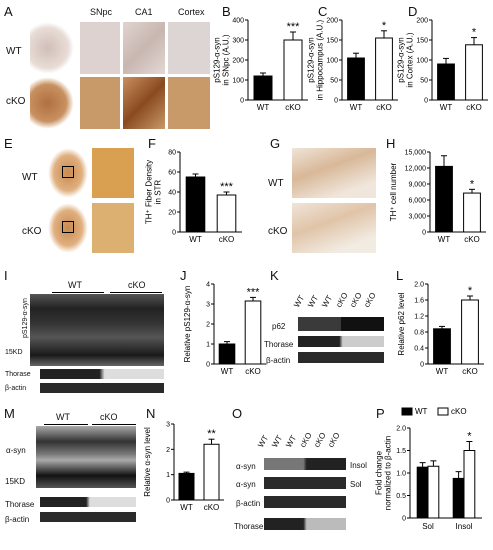 This screenshot has height=550, width=493. What do you see at coordinates (183, 467) in the screenshot?
I see `chart-n: 0 1 2 3 Relative α-syn level WT cKO **` at bounding box center [183, 467].